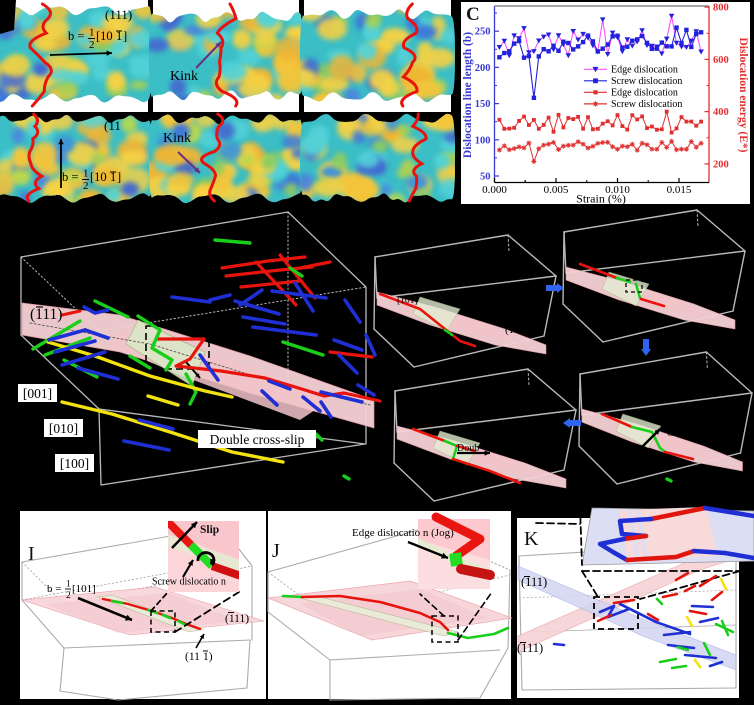 The height and width of the screenshot is (705, 754). Describe the element at coordinates (468, 95) in the screenshot. I see `svg-text: Dislocation line length (b)` at that location.